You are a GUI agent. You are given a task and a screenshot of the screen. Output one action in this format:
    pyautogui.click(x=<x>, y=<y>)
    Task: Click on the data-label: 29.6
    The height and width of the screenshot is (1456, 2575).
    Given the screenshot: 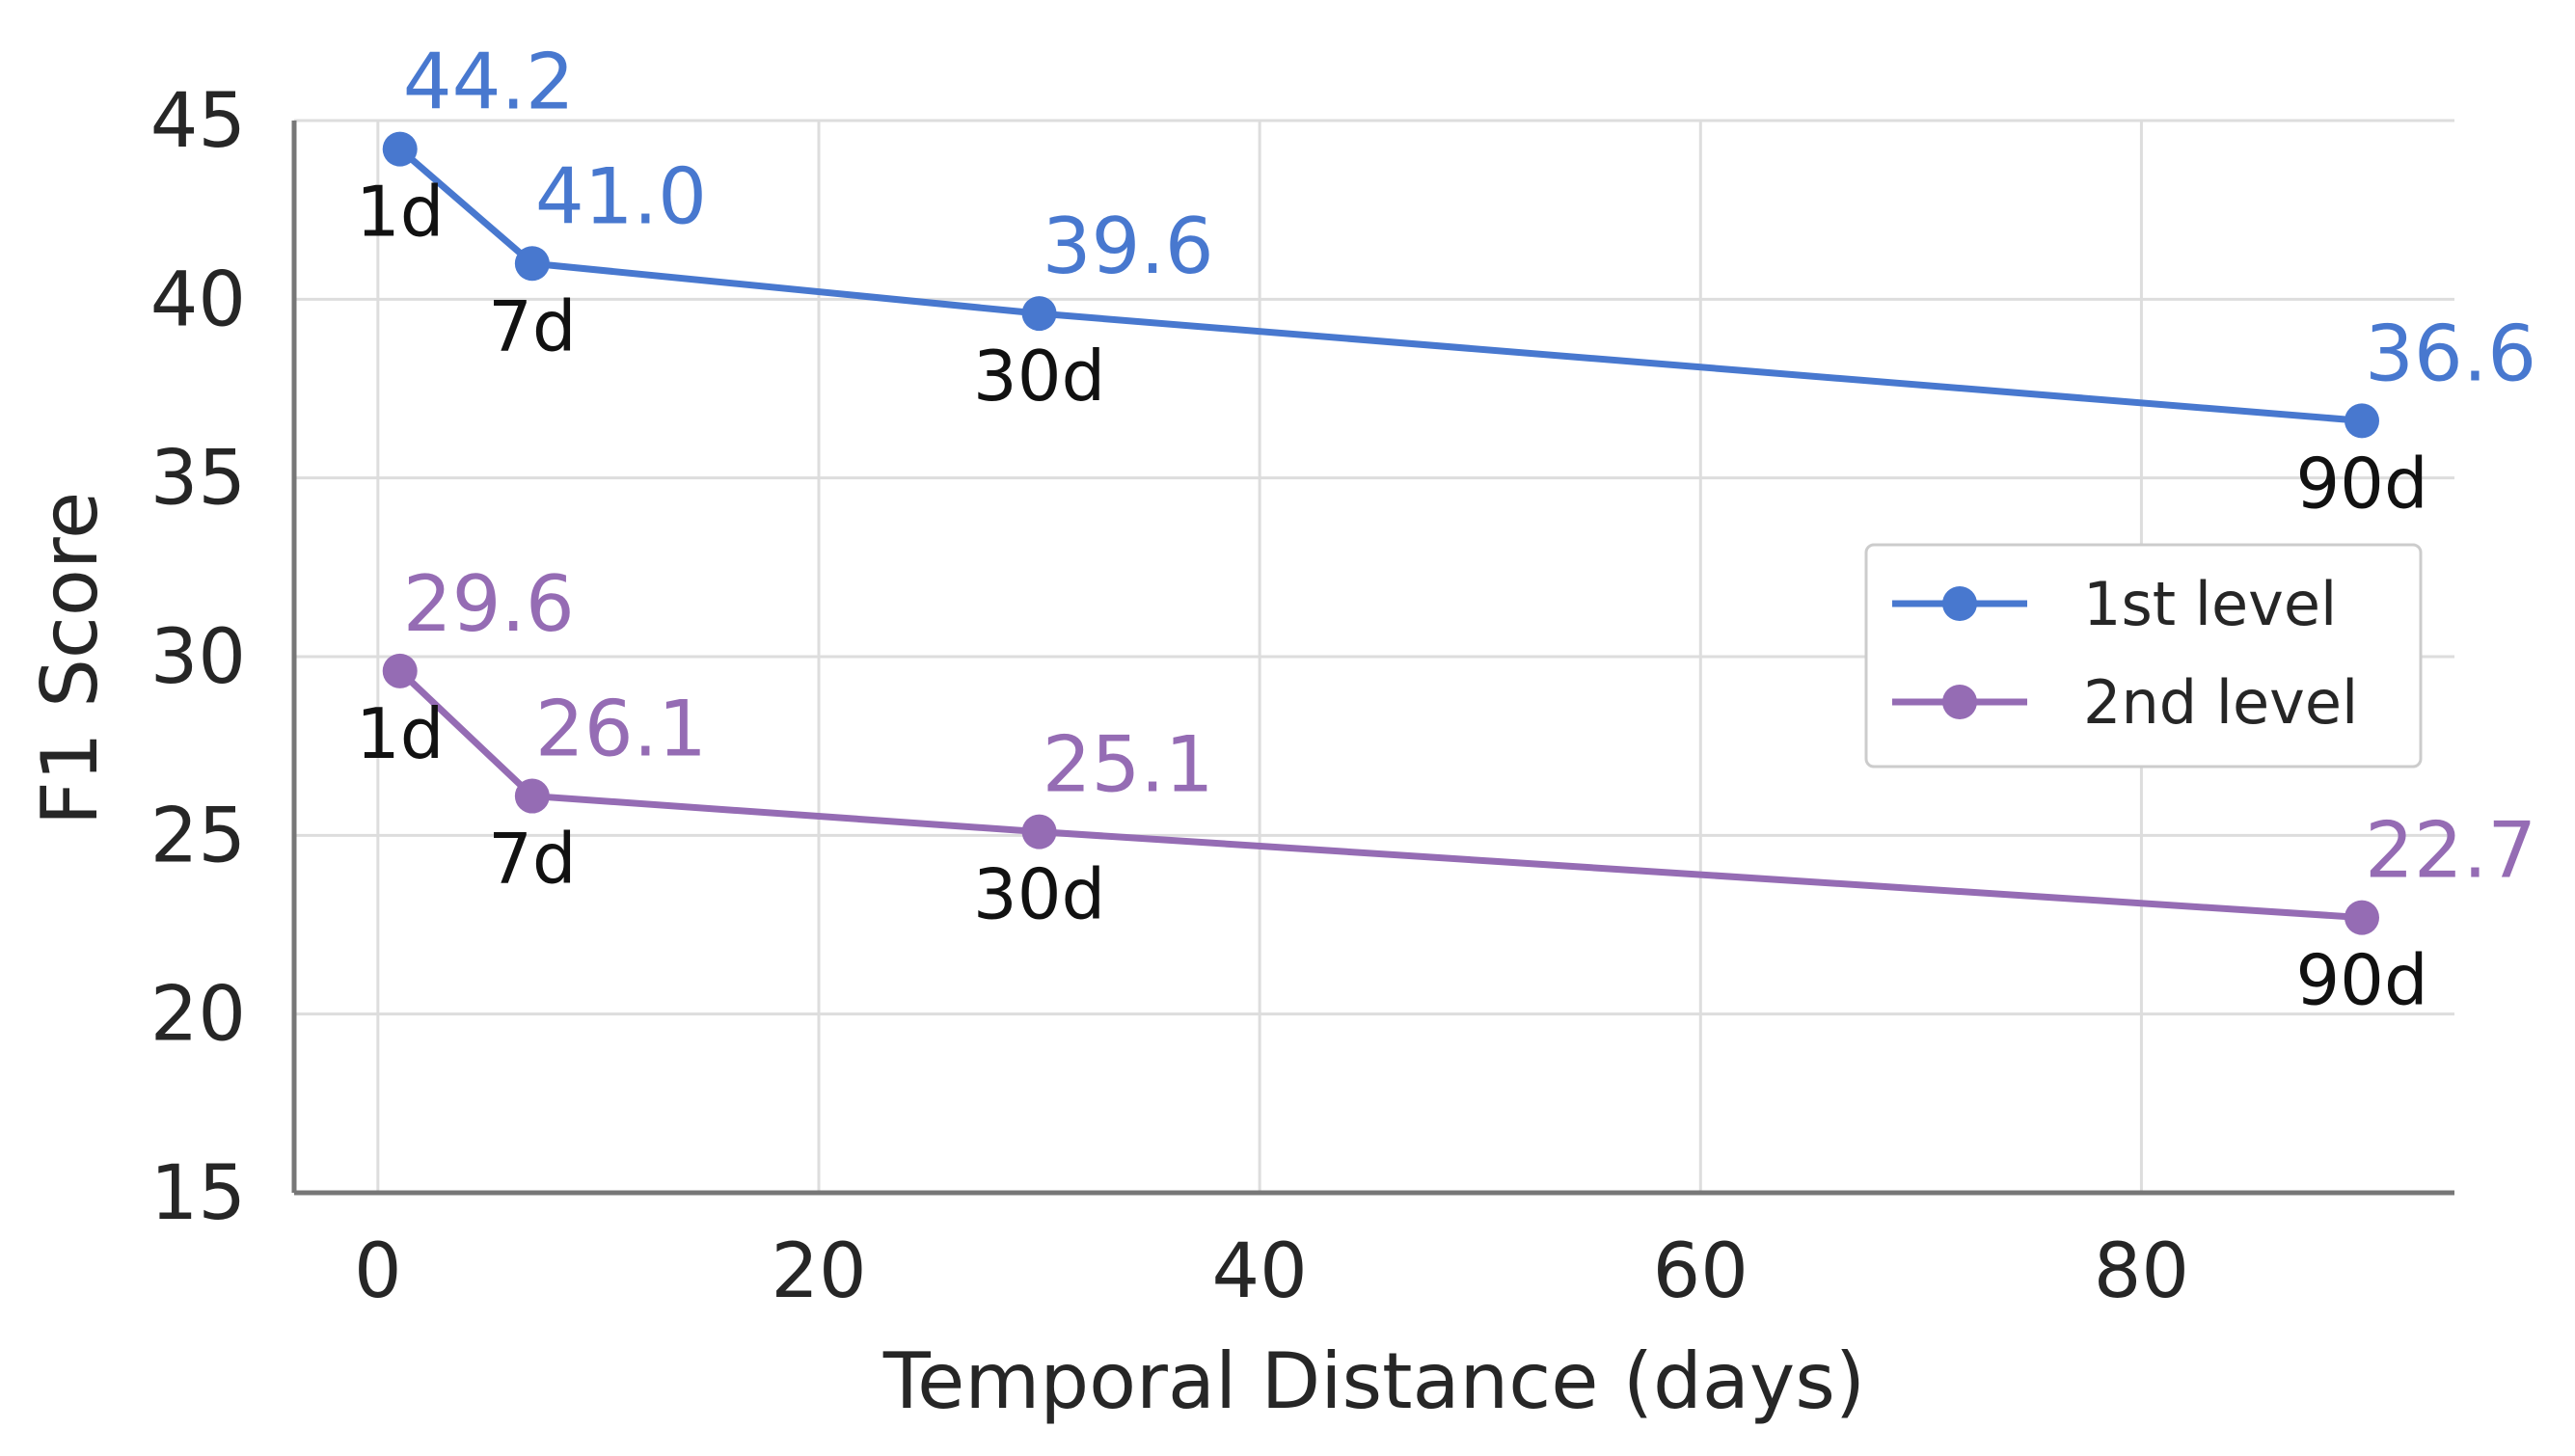 What is the action you would take?
    pyautogui.click(x=489, y=604)
    